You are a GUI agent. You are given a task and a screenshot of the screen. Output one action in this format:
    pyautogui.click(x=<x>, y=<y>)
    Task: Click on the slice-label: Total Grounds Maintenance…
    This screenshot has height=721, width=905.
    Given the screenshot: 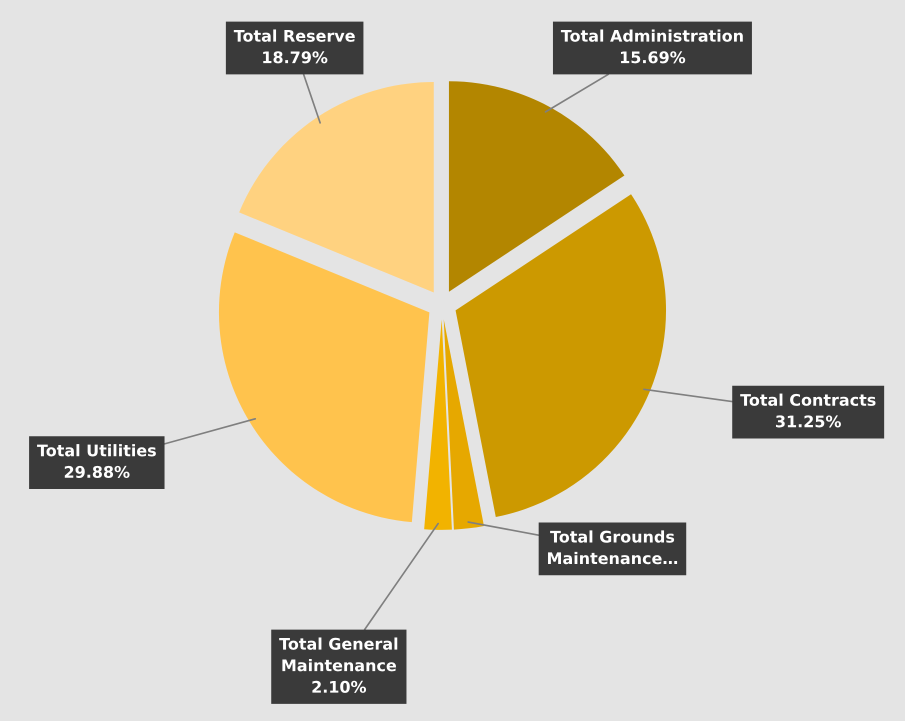 What is the action you would take?
    pyautogui.click(x=613, y=547)
    